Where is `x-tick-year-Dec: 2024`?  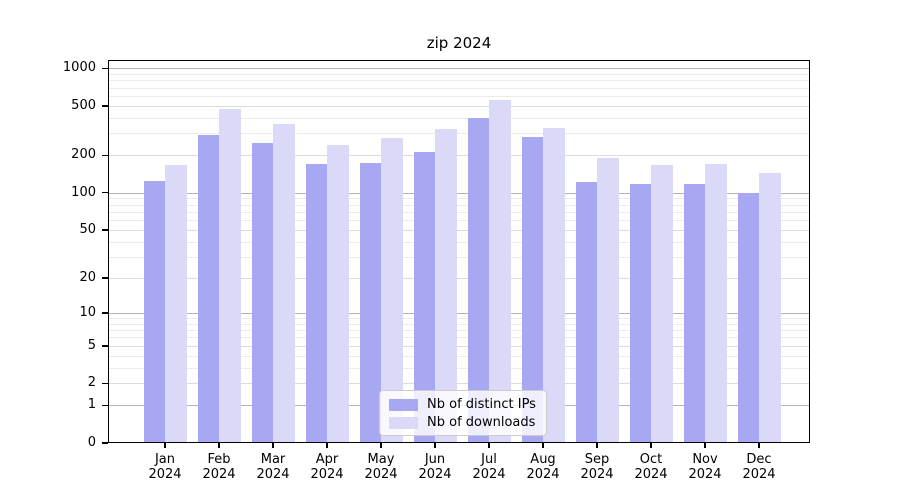 x-tick-year-Dec: 2024 is located at coordinates (759, 474).